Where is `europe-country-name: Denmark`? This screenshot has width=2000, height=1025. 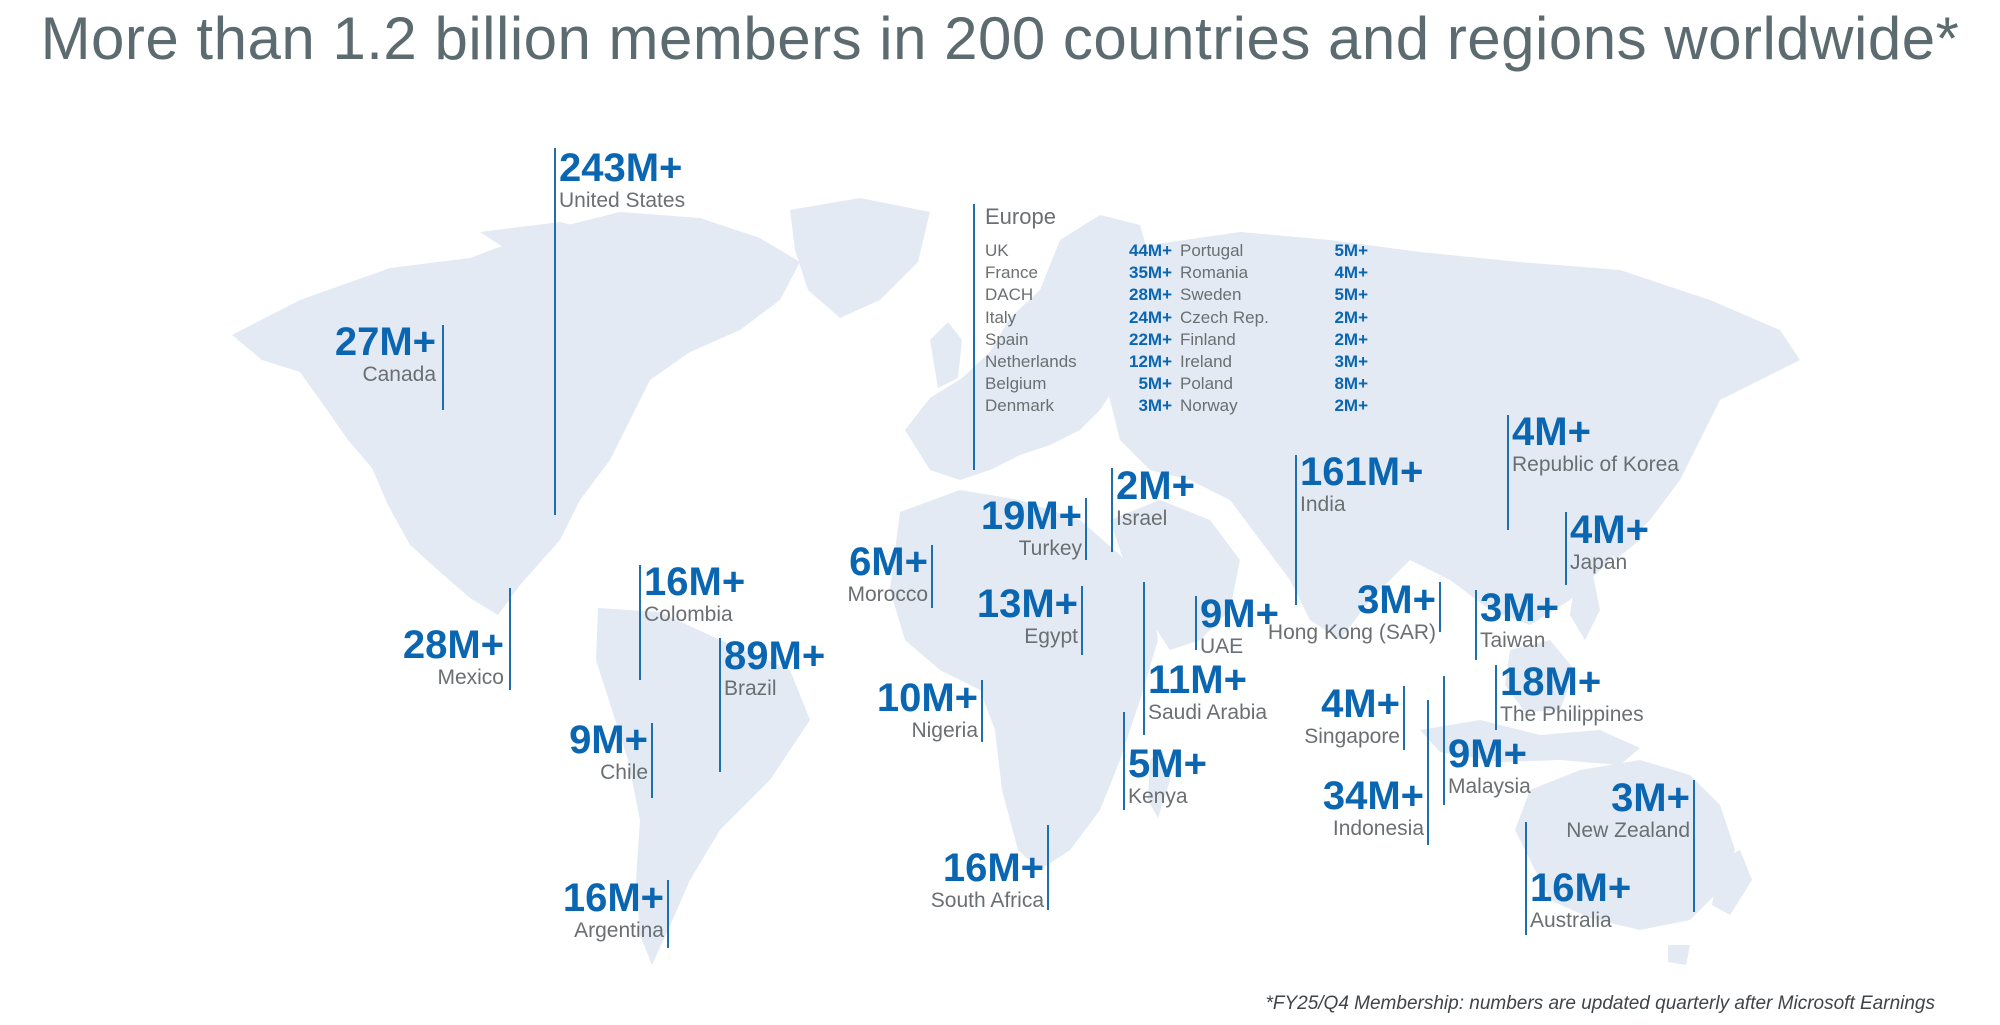 europe-country-name: Denmark is located at coordinates (1019, 406).